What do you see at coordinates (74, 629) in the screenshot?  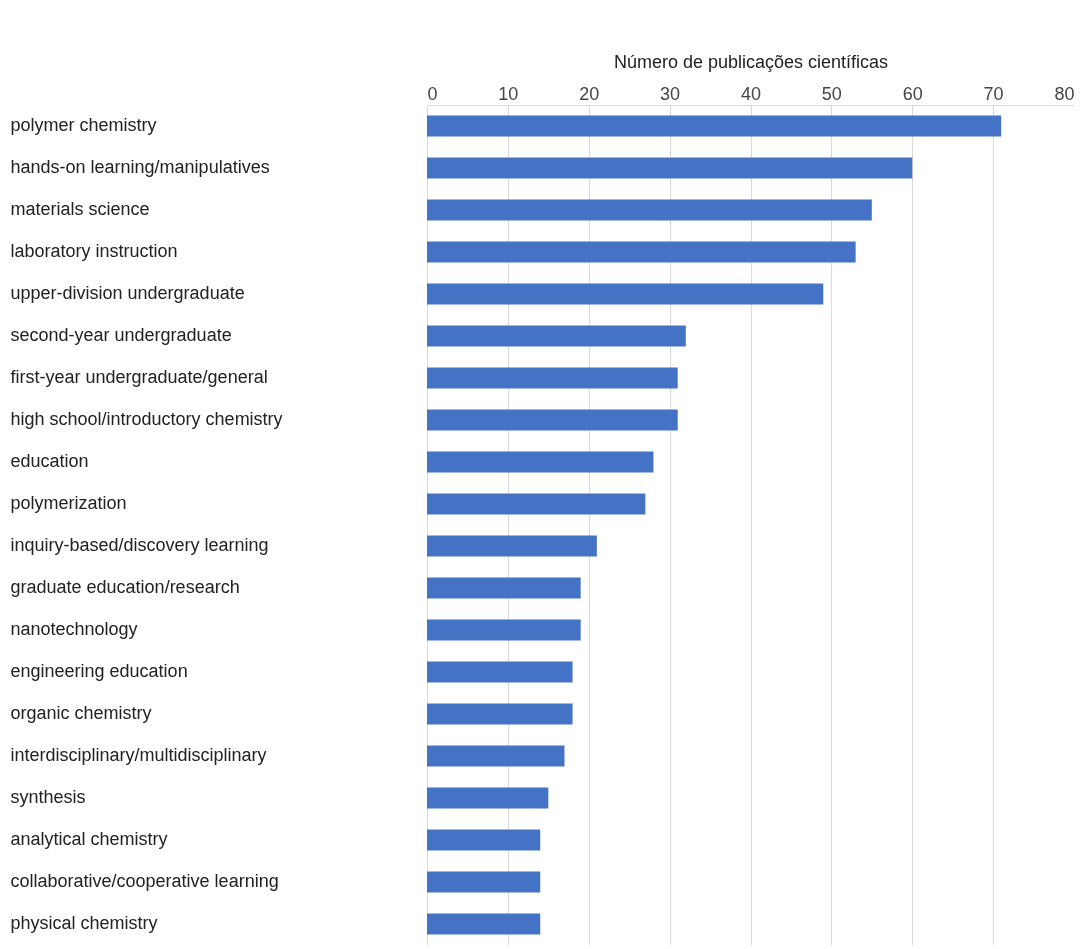 I see `y-tick-label: nanotechnology` at bounding box center [74, 629].